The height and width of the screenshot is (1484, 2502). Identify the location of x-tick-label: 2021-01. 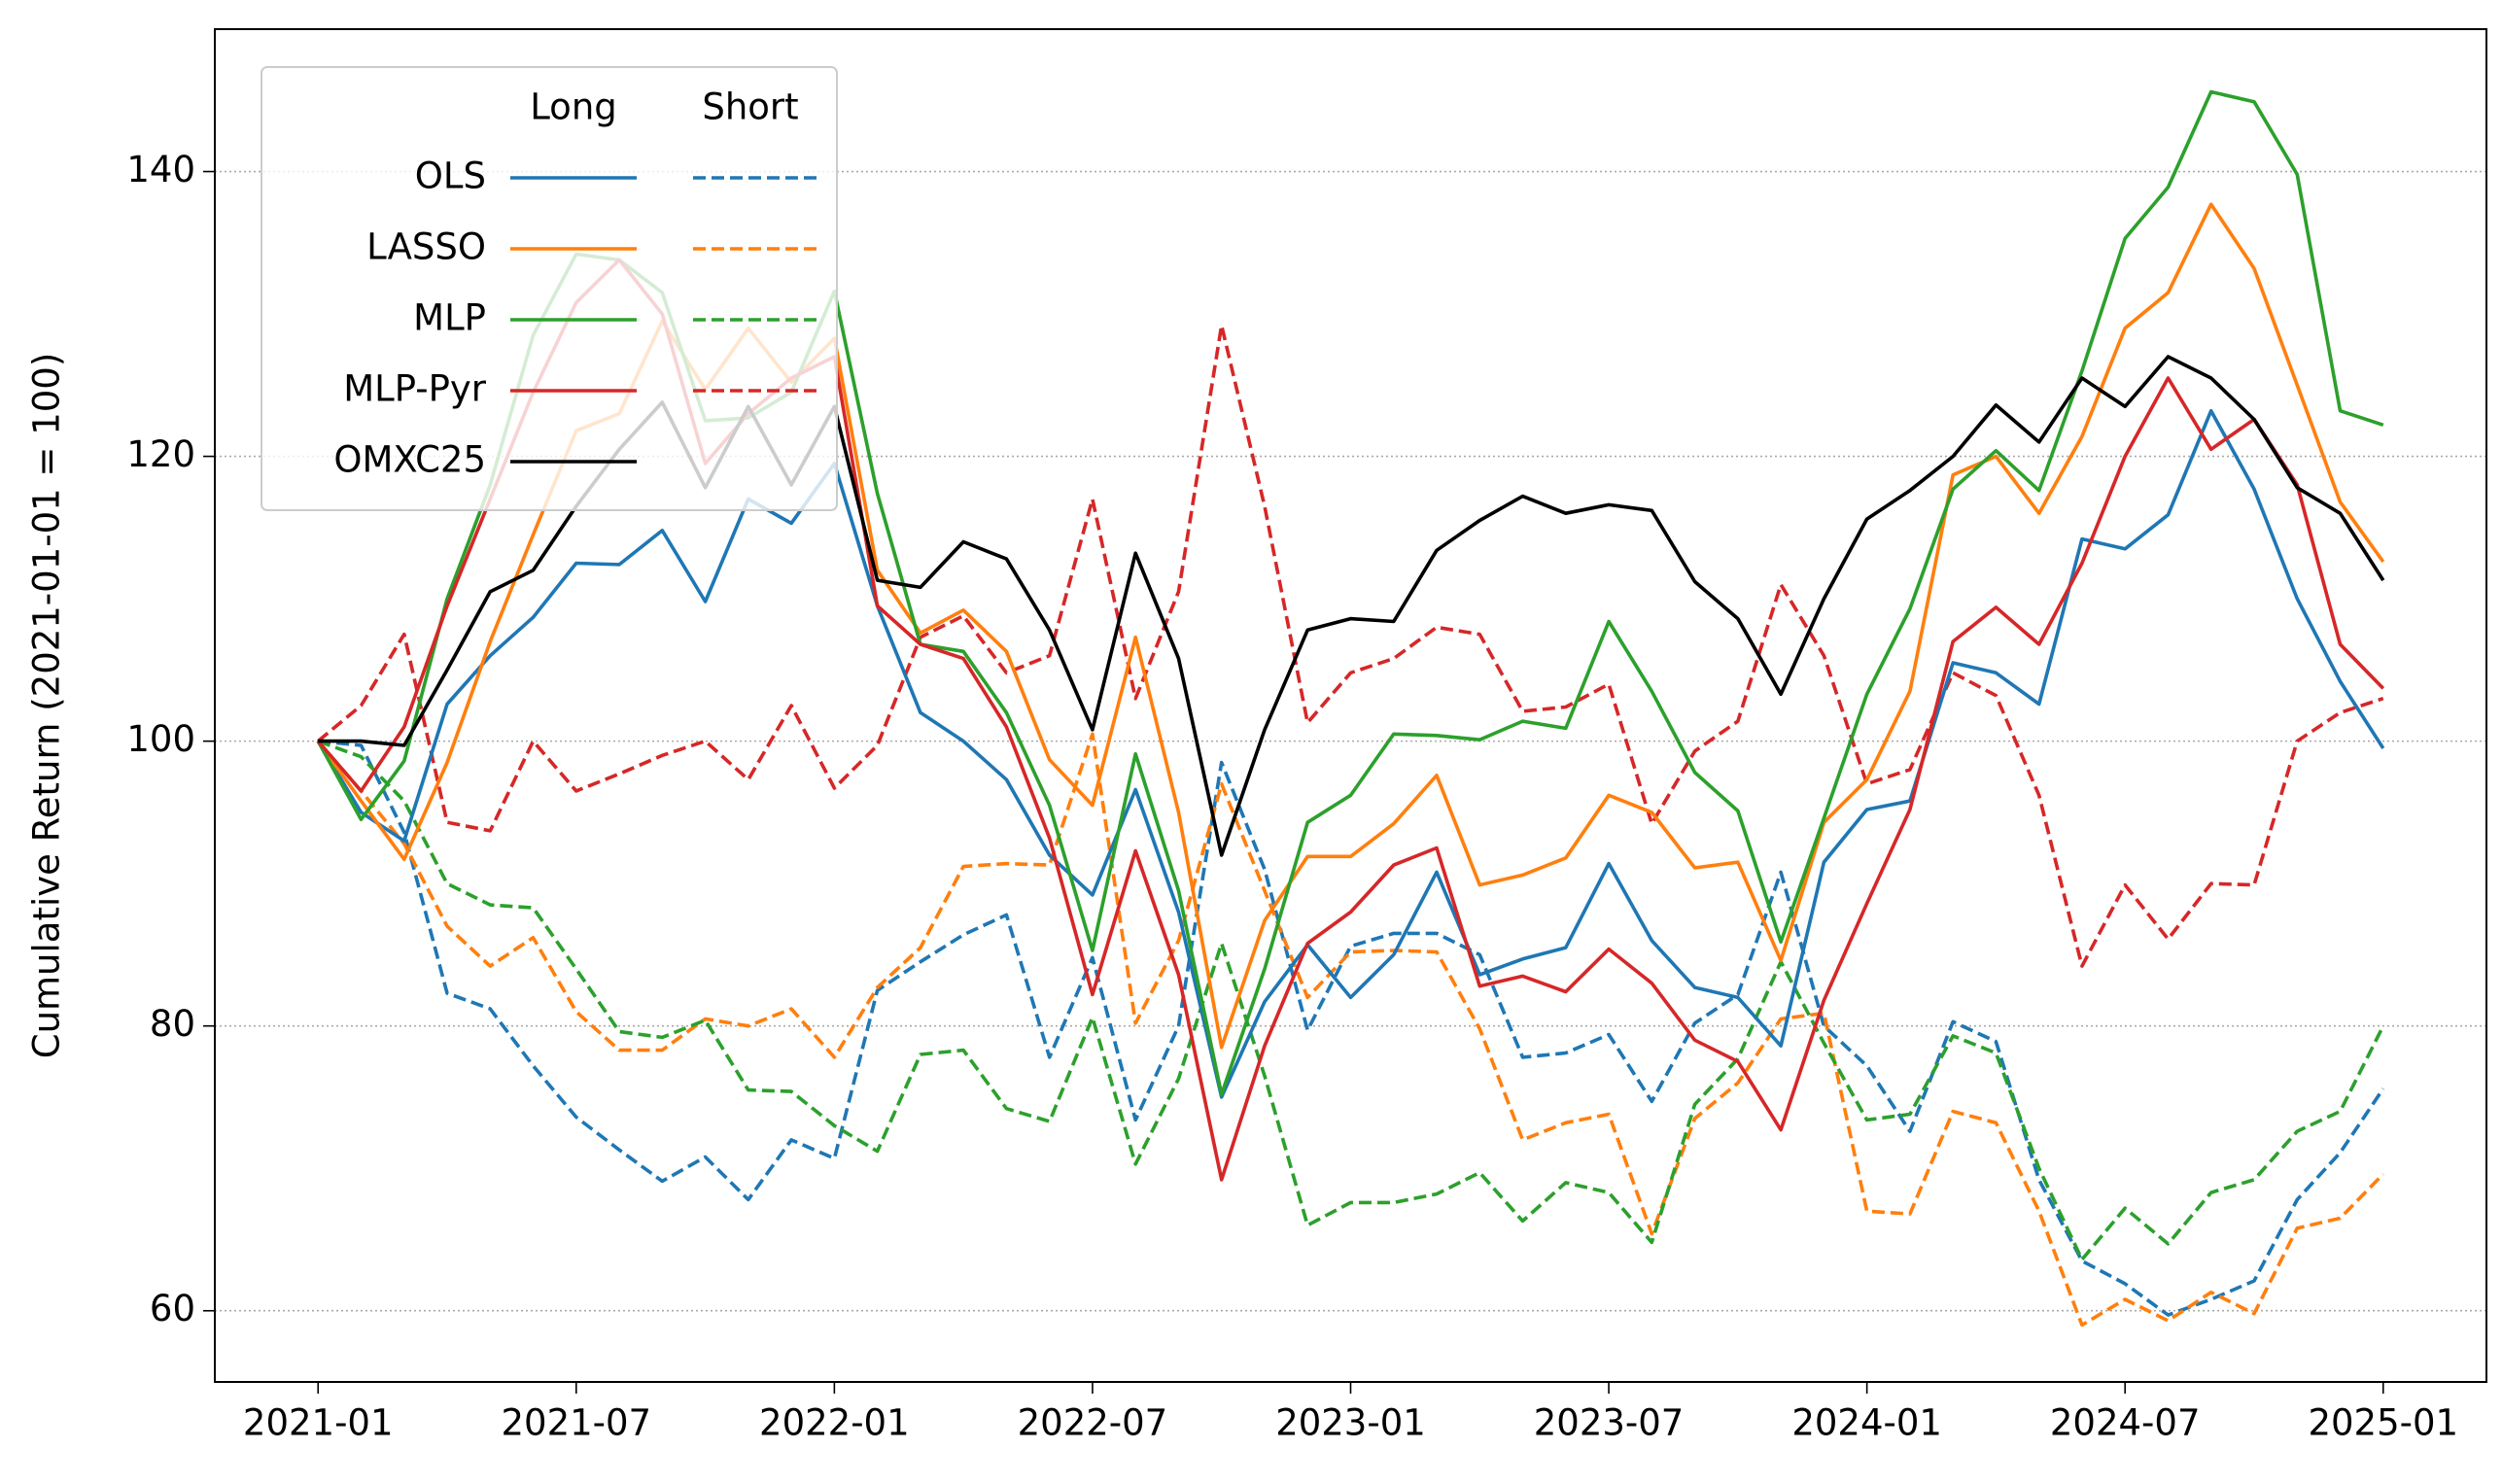
(318, 1423).